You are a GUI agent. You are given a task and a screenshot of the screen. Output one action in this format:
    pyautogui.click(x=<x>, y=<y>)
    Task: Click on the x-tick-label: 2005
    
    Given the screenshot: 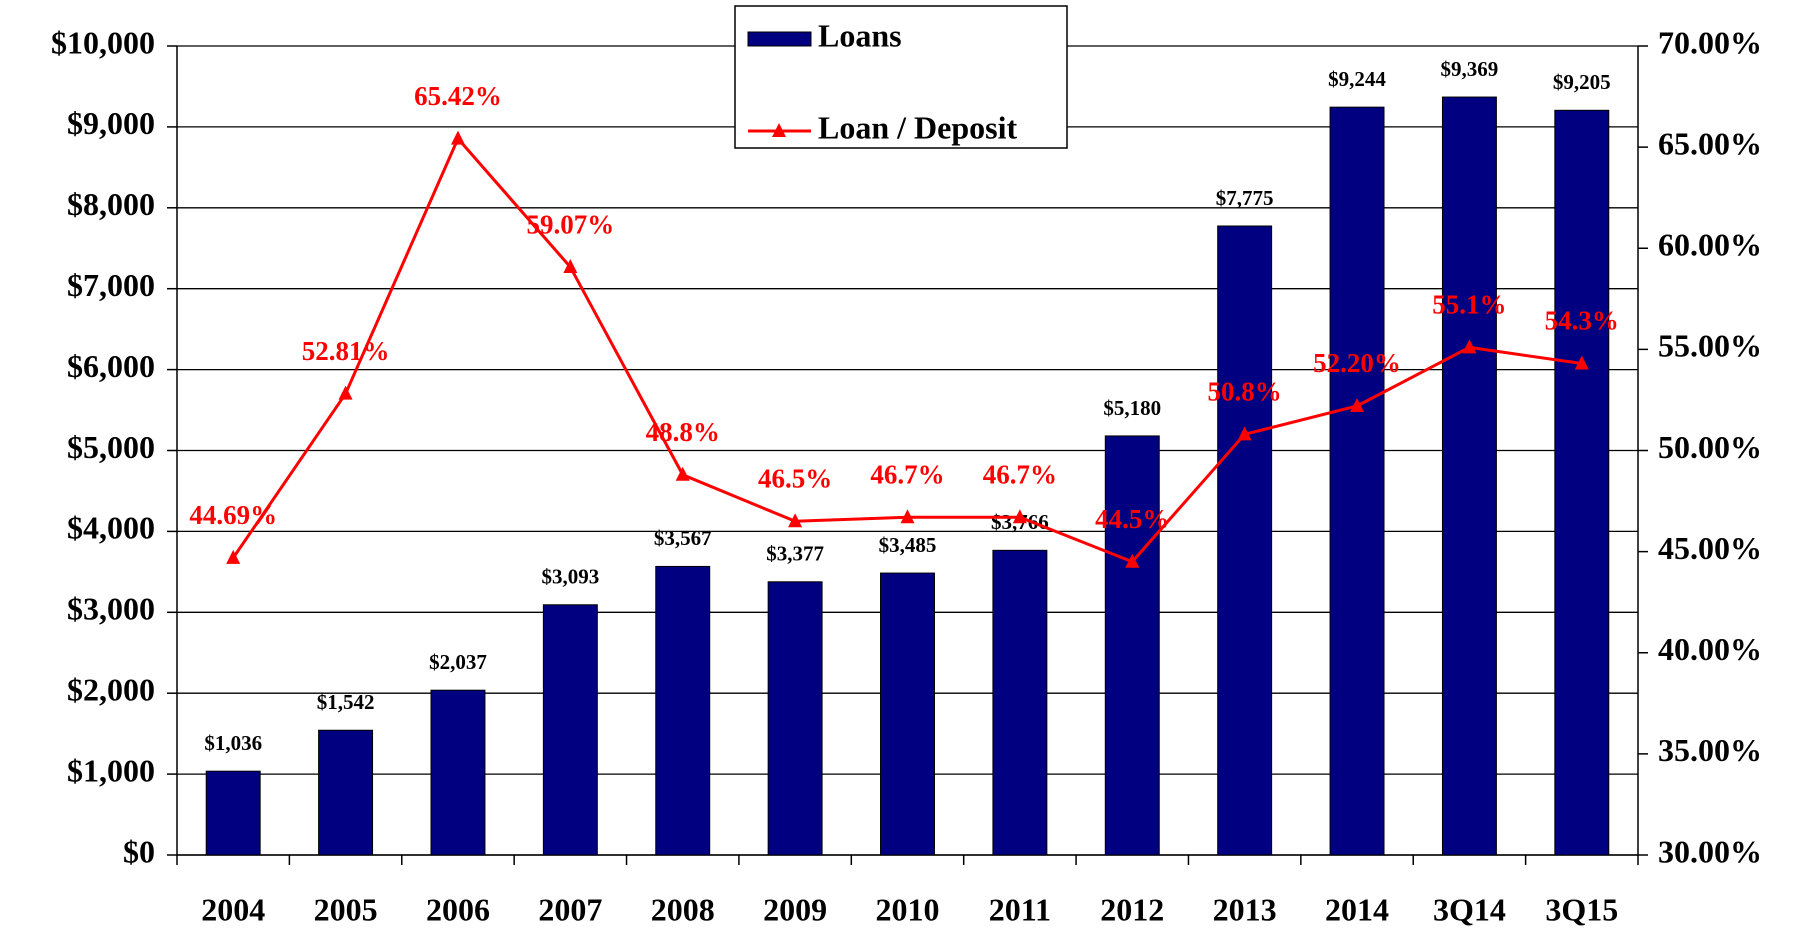 What is the action you would take?
    pyautogui.click(x=346, y=909)
    